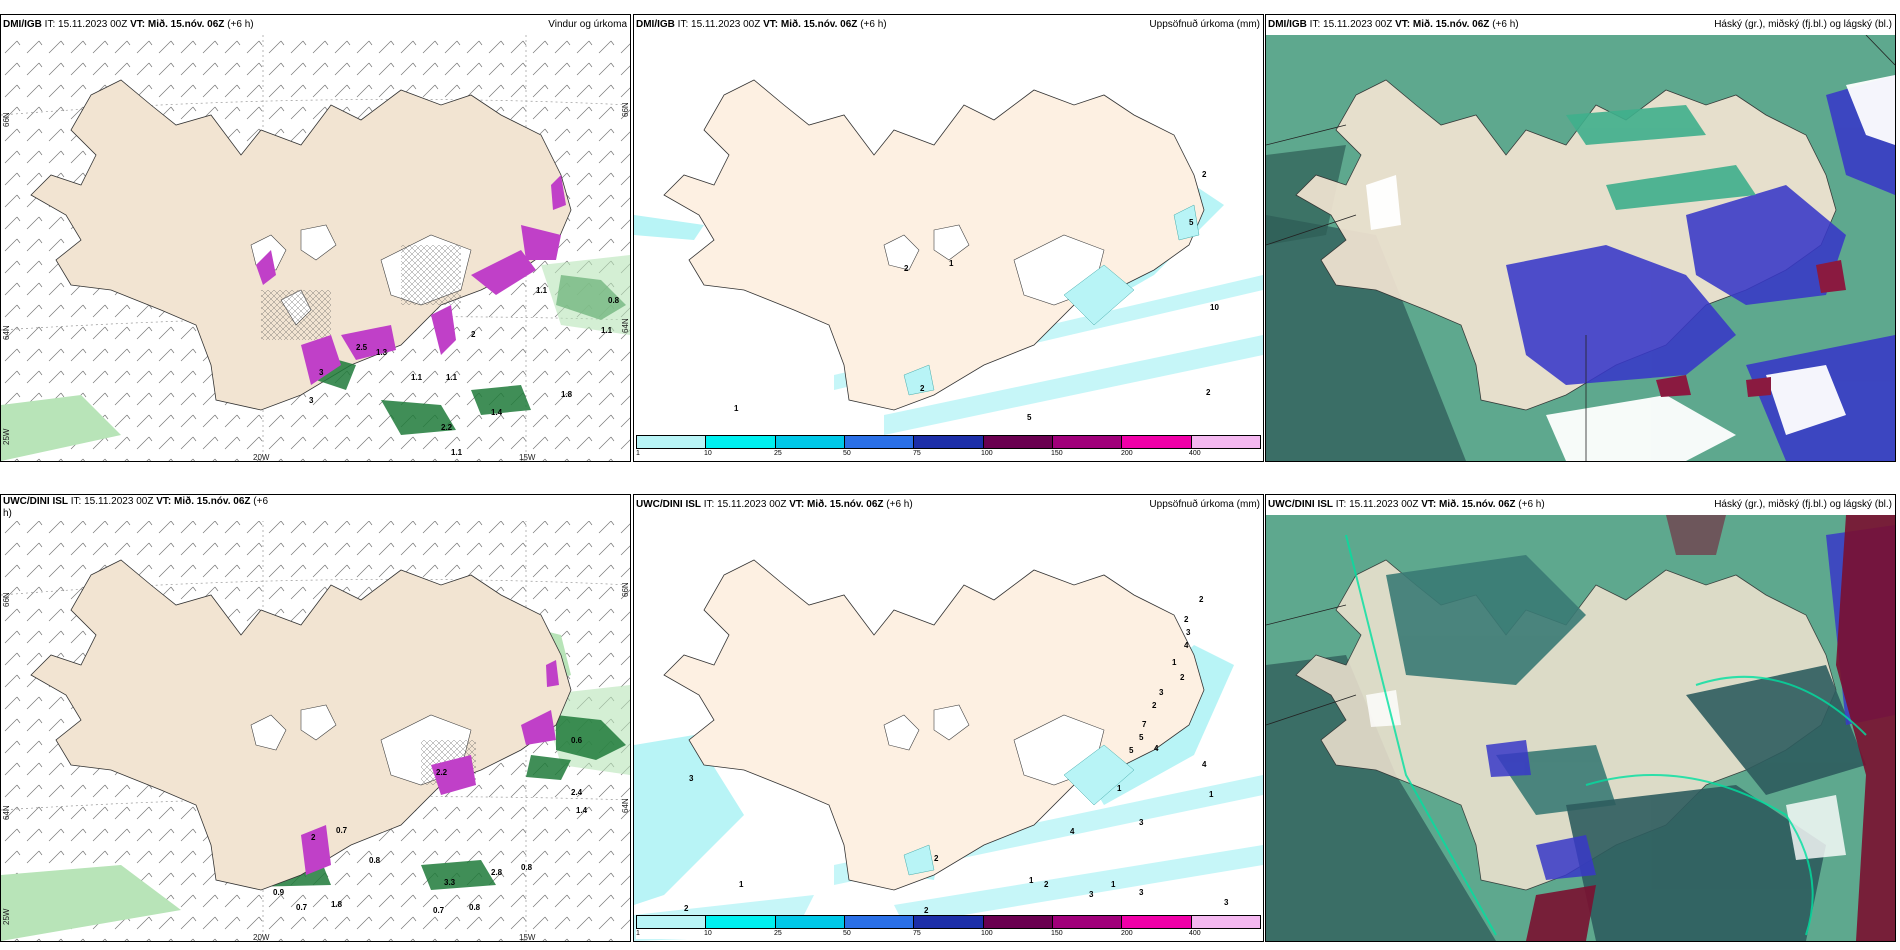 The image size is (1900, 950). What do you see at coordinates (948, 447) in the screenshot?
I see `precip-colorbar: 1 10 25 50 75 100 150 200 400` at bounding box center [948, 447].